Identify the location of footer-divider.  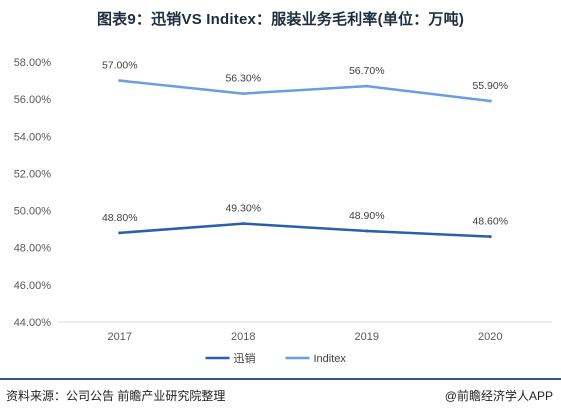
(280, 379).